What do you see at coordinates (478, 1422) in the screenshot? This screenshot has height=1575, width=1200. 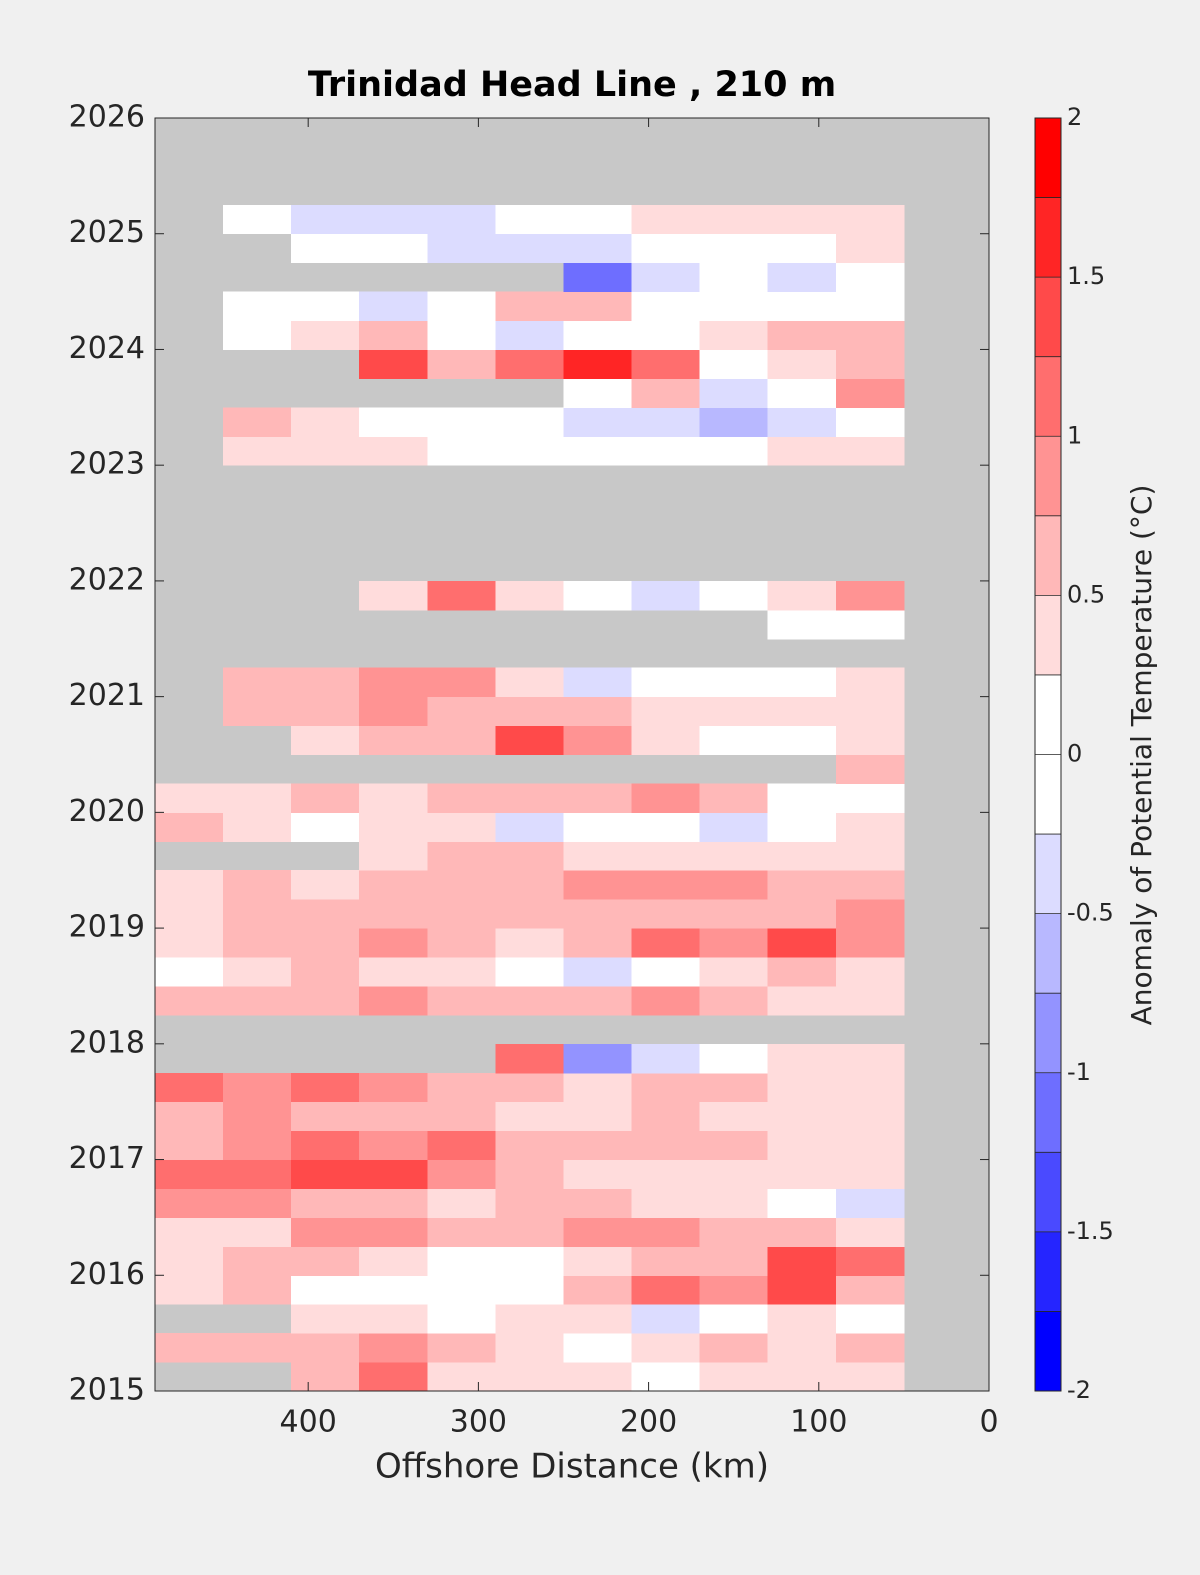 I see `x-tick-label: 300` at bounding box center [478, 1422].